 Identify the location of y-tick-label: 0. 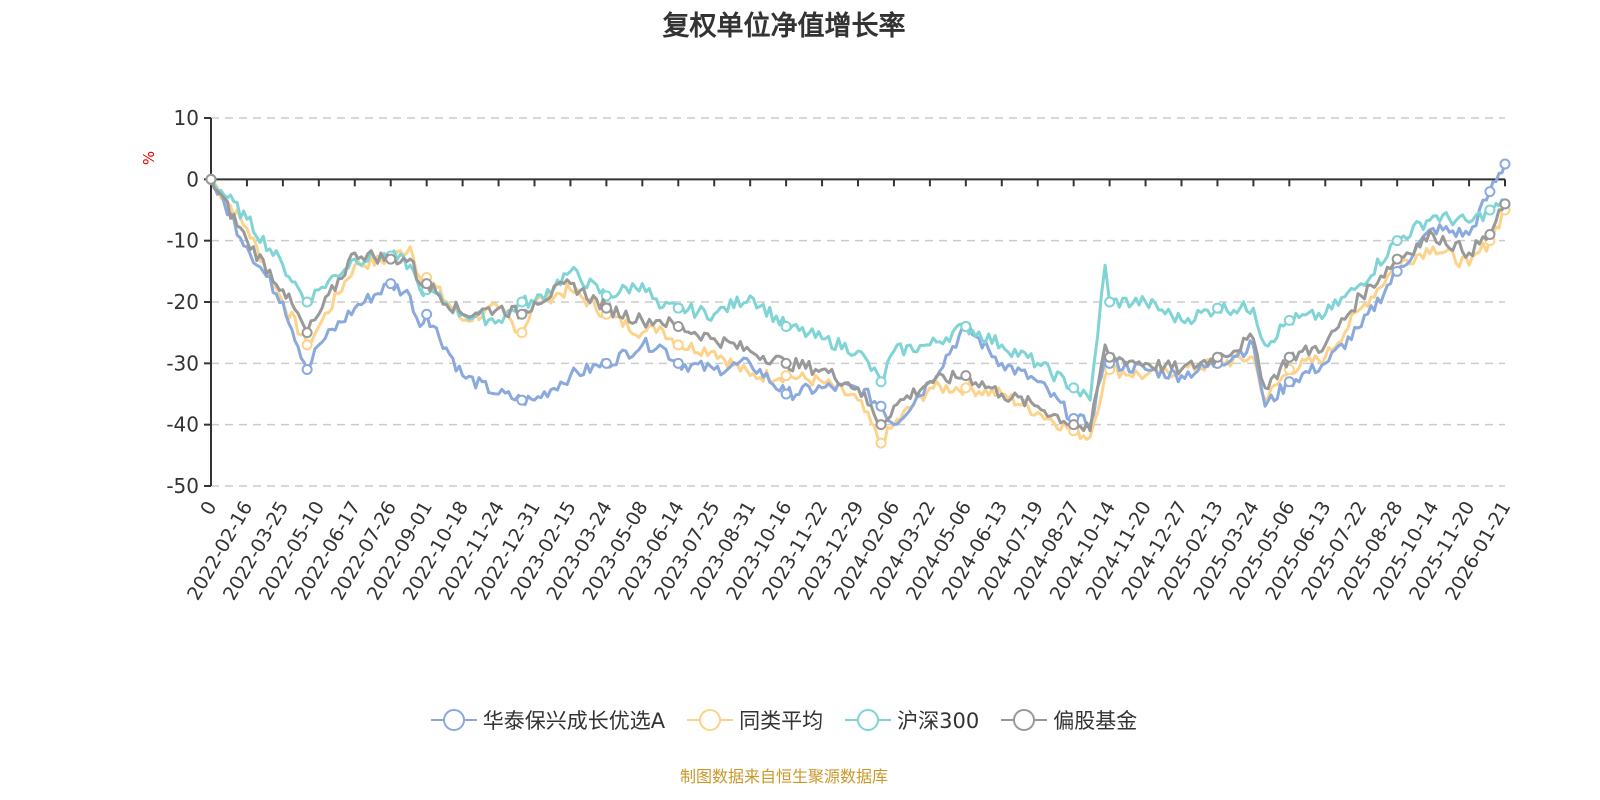
(192, 179).